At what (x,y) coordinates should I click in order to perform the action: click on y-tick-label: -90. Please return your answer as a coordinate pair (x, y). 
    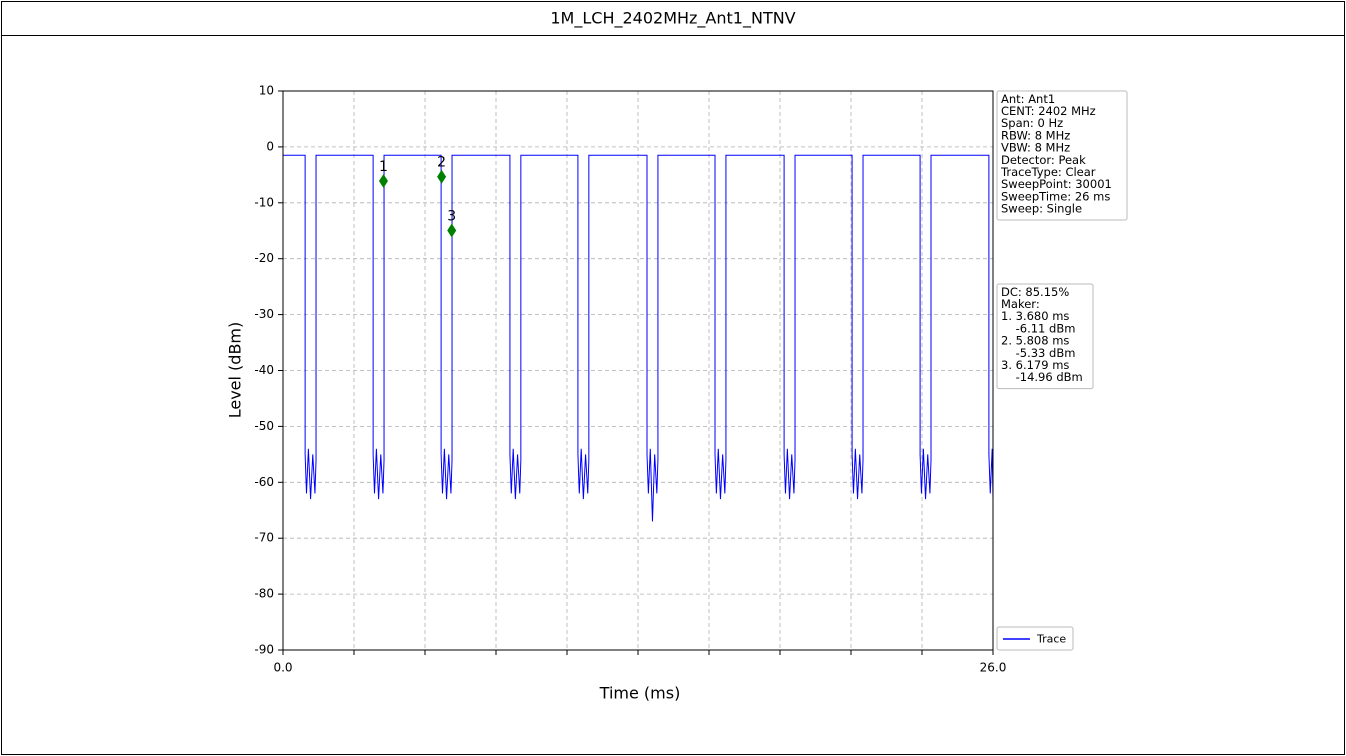
    Looking at the image, I should click on (264, 650).